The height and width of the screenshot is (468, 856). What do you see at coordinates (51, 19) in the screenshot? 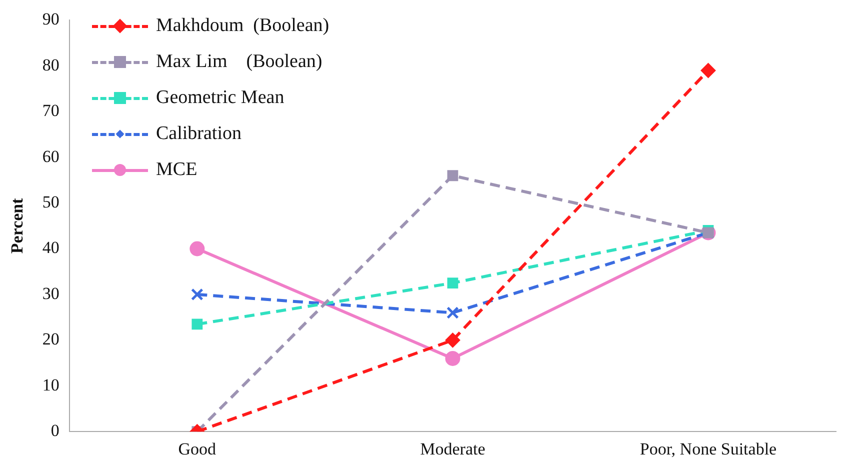
I see `y-tick-label: 90` at bounding box center [51, 19].